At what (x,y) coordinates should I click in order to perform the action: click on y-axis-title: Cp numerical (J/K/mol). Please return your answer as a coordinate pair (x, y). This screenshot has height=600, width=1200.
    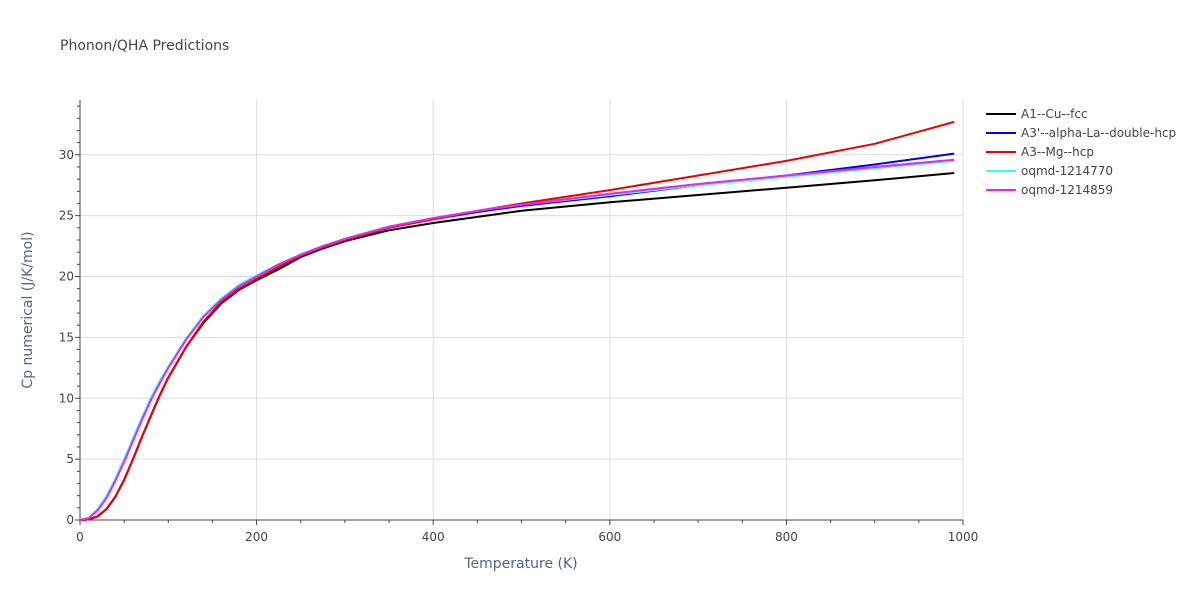
    Looking at the image, I should click on (28, 309).